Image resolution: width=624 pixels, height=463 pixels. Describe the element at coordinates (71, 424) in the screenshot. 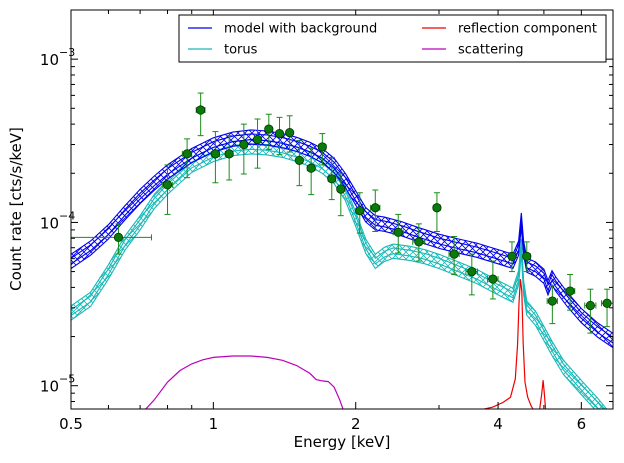

I see `x-tick-label: 0.5` at that location.